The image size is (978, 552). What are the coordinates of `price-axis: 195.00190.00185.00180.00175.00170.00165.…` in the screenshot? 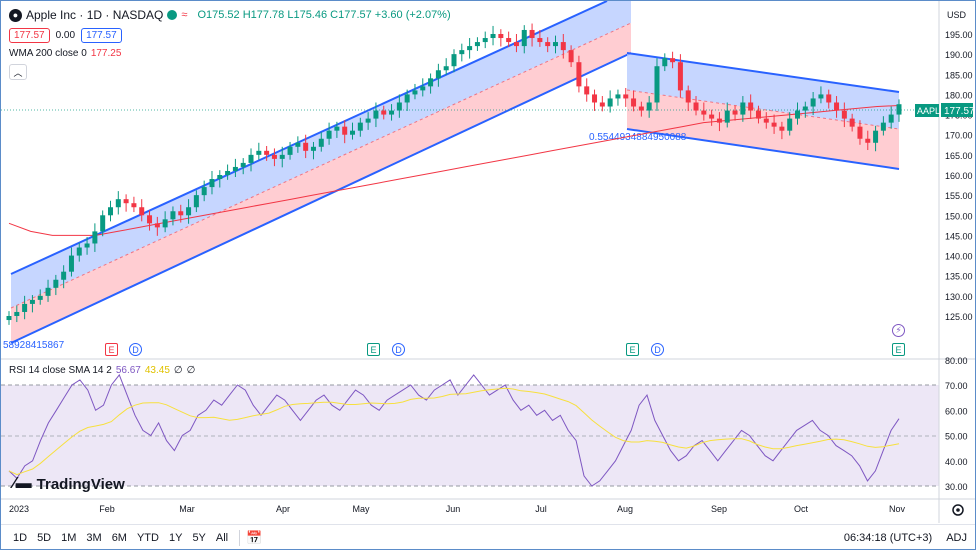 It's located at (959, 176).